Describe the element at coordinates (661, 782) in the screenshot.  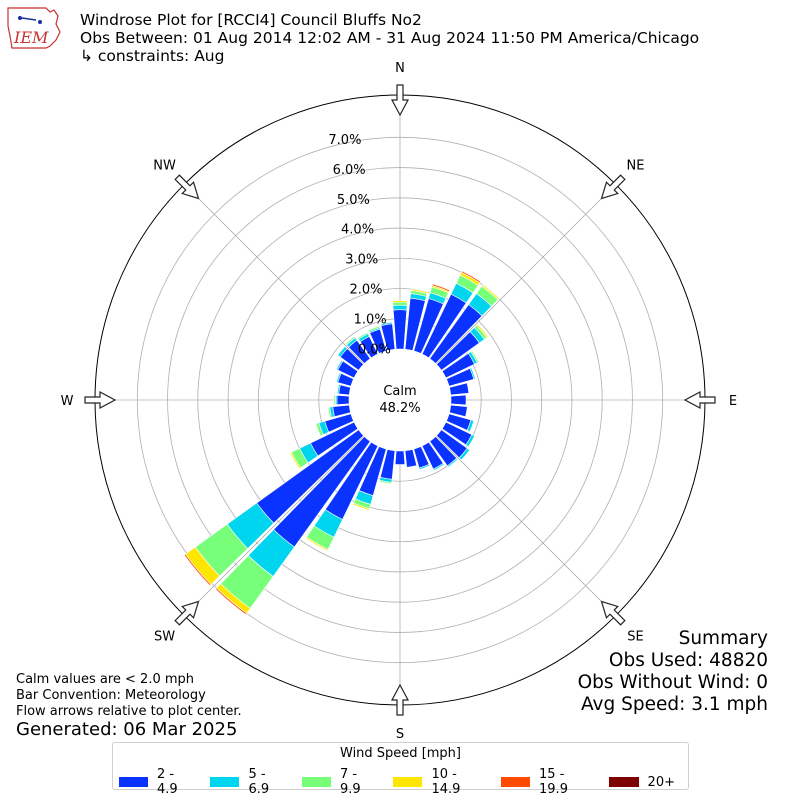
I see `legend-label: 20+` at that location.